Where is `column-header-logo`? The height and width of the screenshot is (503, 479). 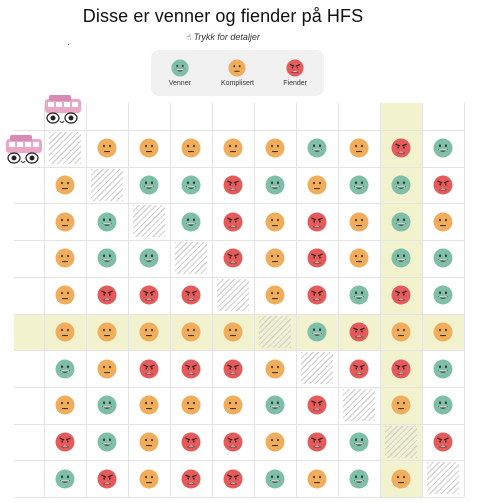 column-header-logo is located at coordinates (63, 111).